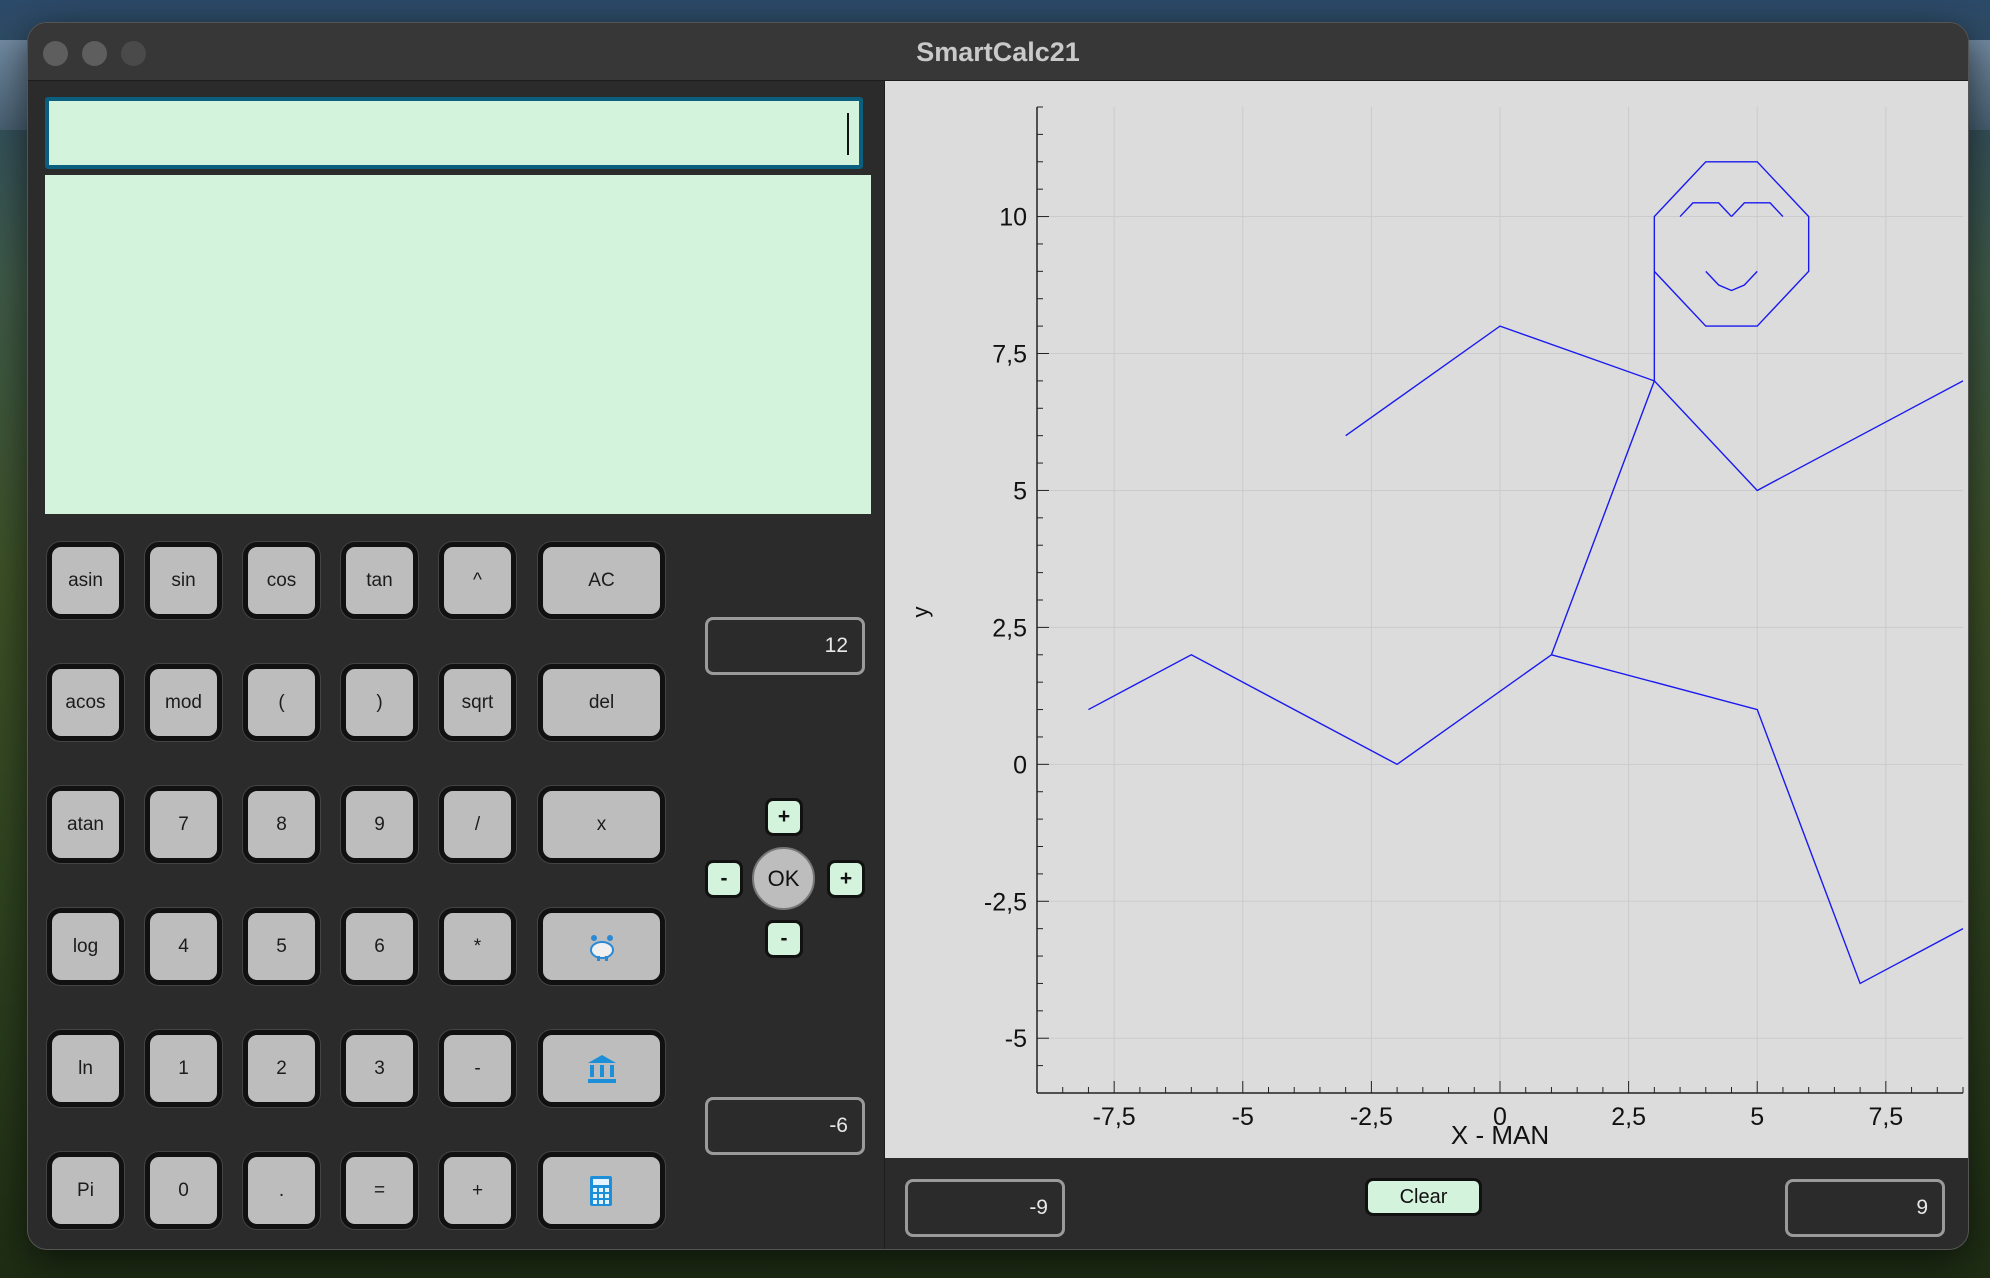 This screenshot has width=1990, height=1278. What do you see at coordinates (281, 1068) in the screenshot?
I see `key-2: 2` at bounding box center [281, 1068].